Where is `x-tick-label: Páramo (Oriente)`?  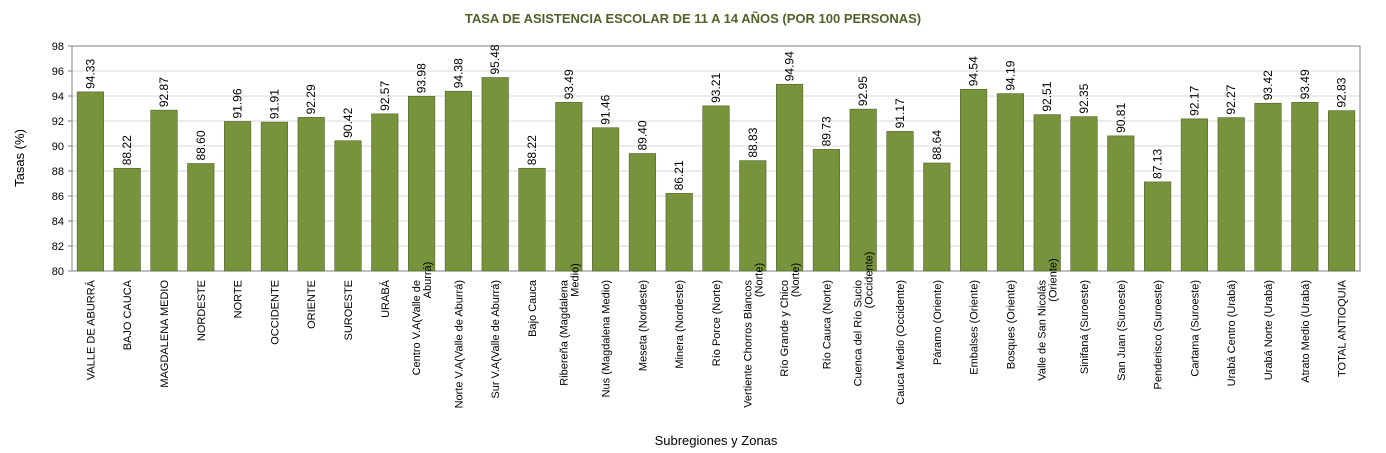 x-tick-label: Páramo (Oriente) is located at coordinates (938, 322).